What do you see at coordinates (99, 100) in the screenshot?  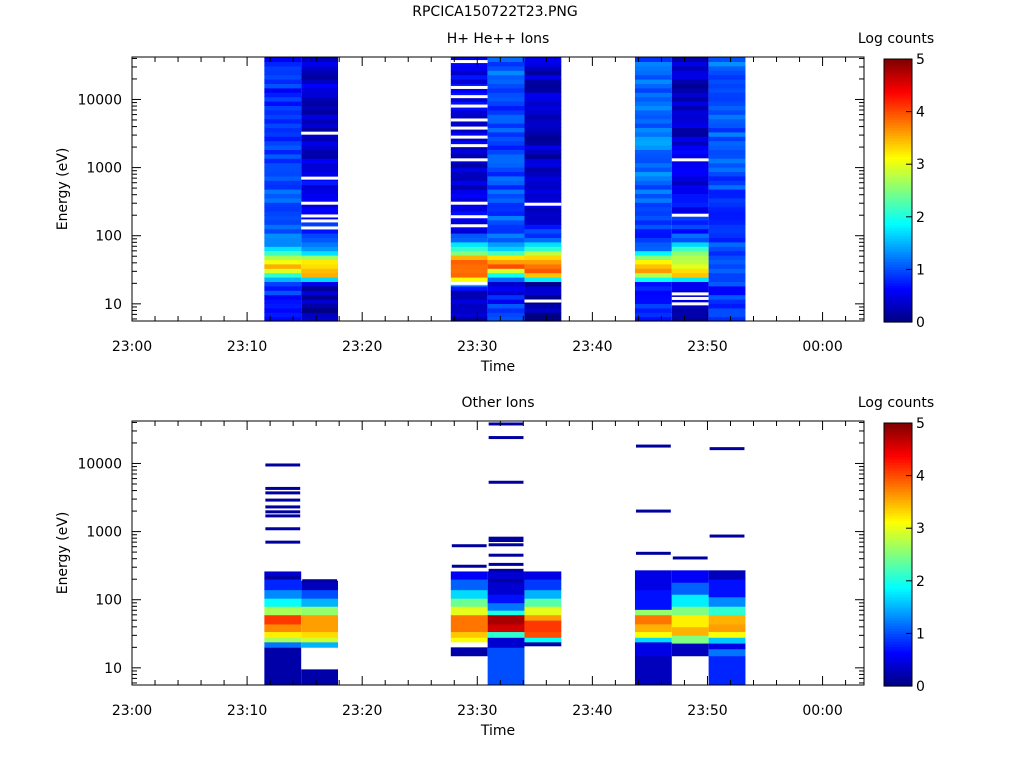 I see `y-tick-label: 10000` at bounding box center [99, 100].